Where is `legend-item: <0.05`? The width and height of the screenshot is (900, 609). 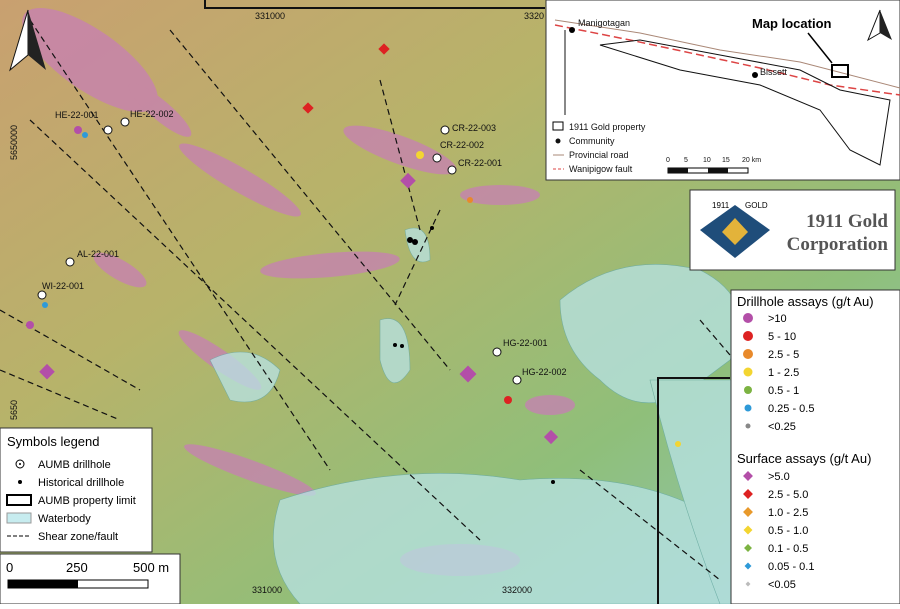 legend-item: <0.05 is located at coordinates (782, 585).